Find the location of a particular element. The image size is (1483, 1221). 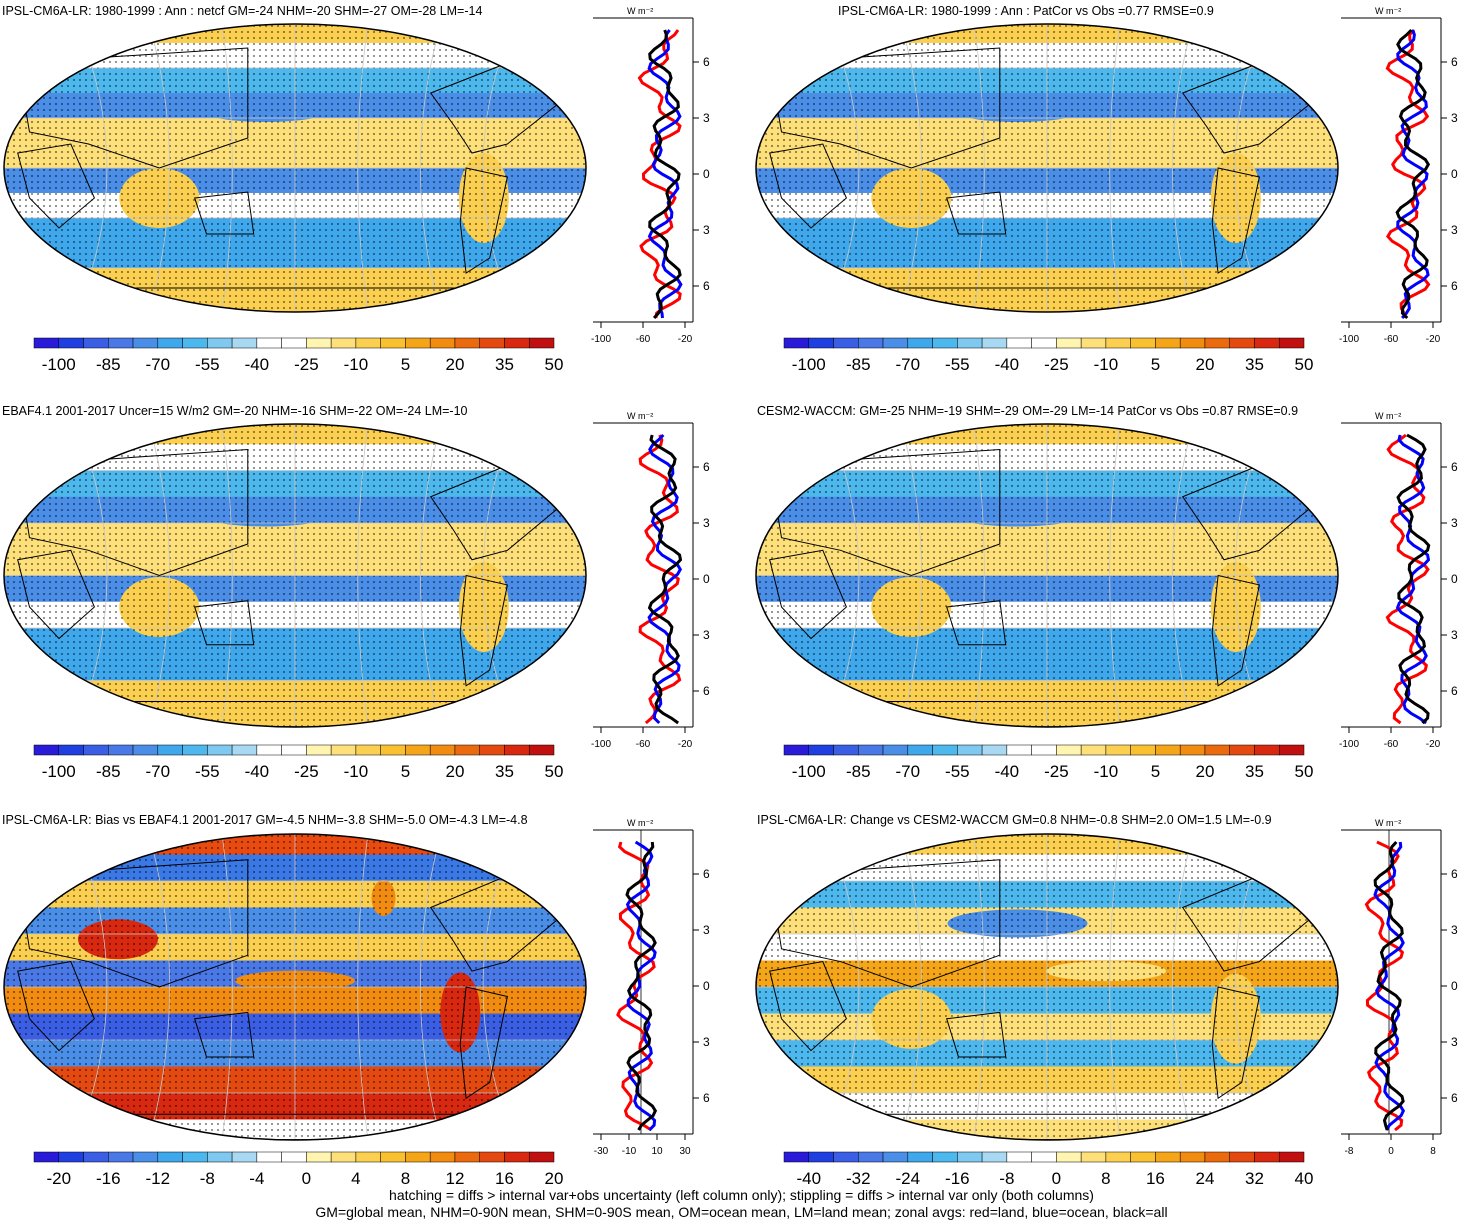

colorbar-tick-label: 16 is located at coordinates (504, 1178).